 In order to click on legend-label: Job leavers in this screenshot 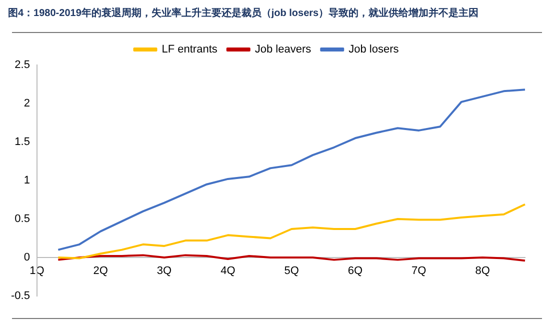, I will do `click(283, 50)`.